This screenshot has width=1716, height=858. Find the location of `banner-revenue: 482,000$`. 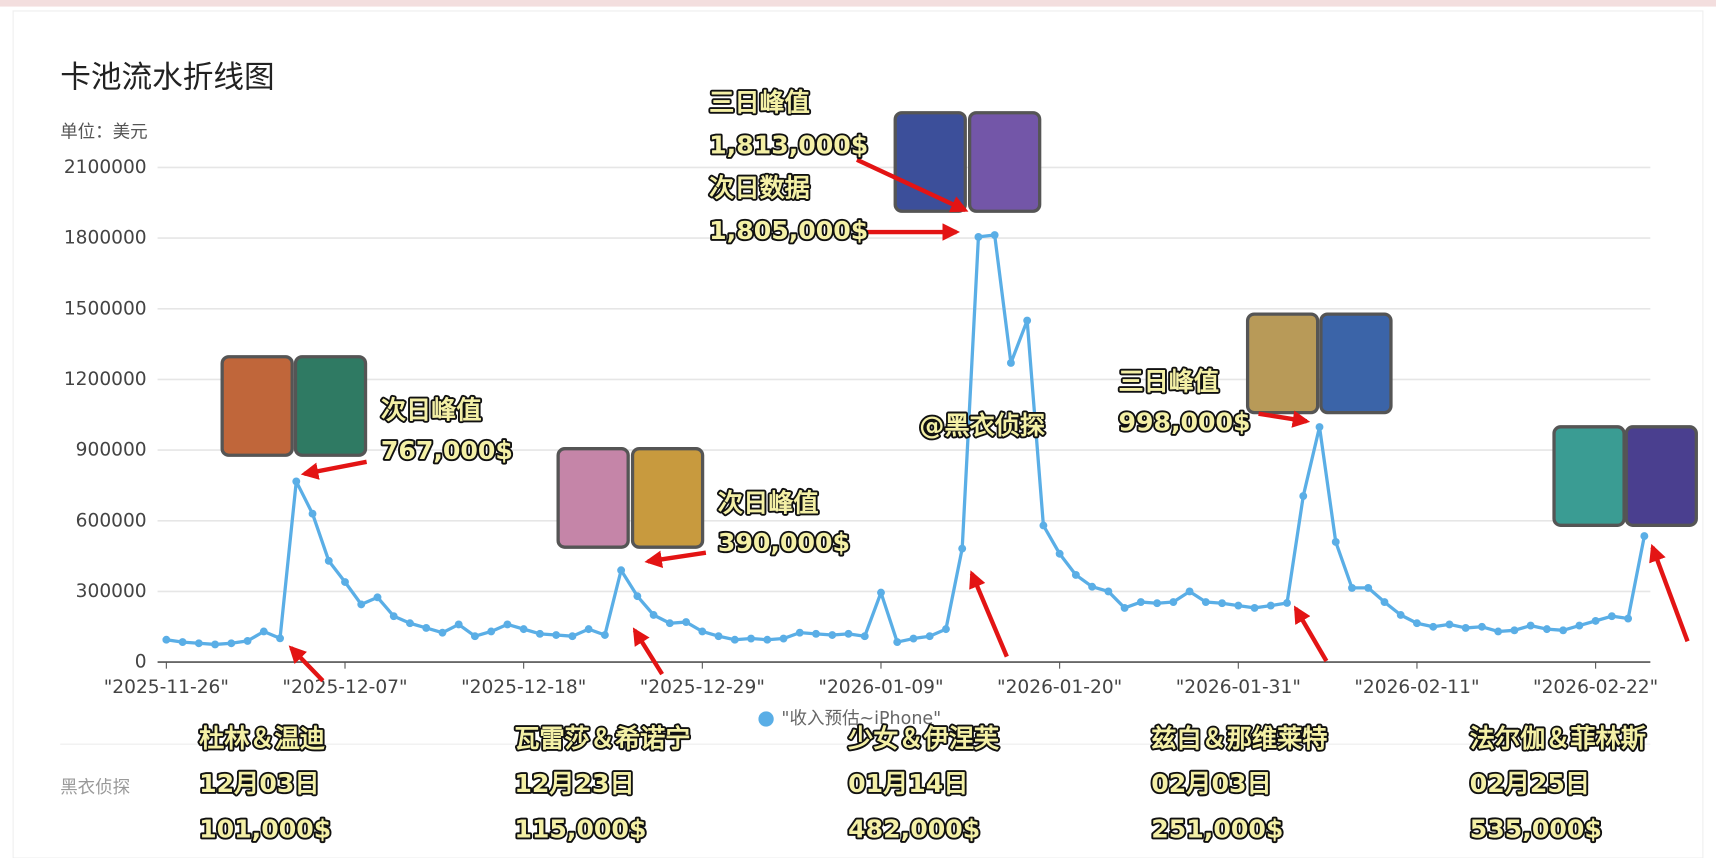

banner-revenue: 482,000$ is located at coordinates (914, 829).